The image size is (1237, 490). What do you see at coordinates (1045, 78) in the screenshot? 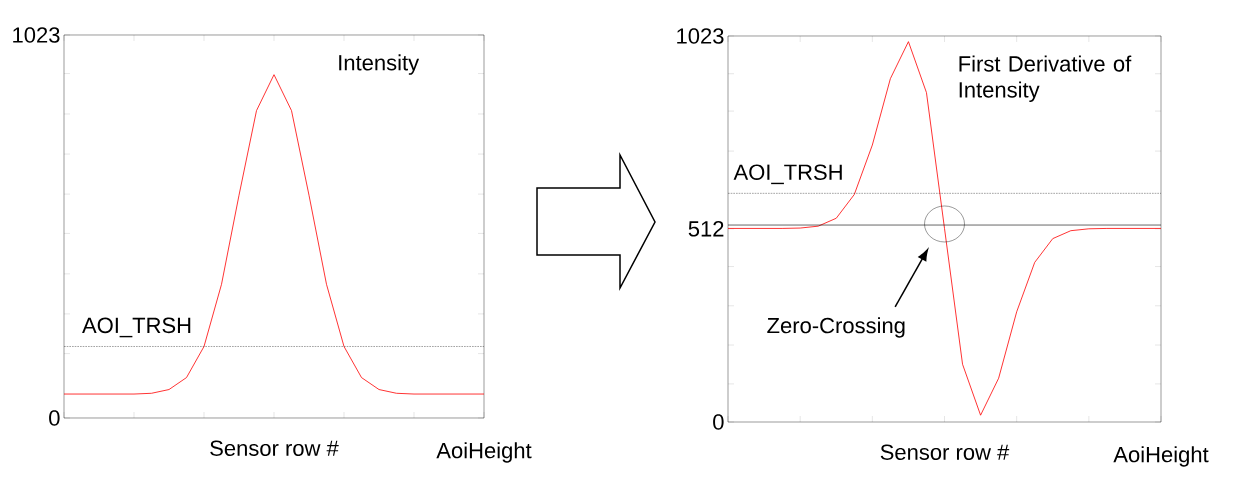
I see `annotation: First Derivative of Intensity` at bounding box center [1045, 78].